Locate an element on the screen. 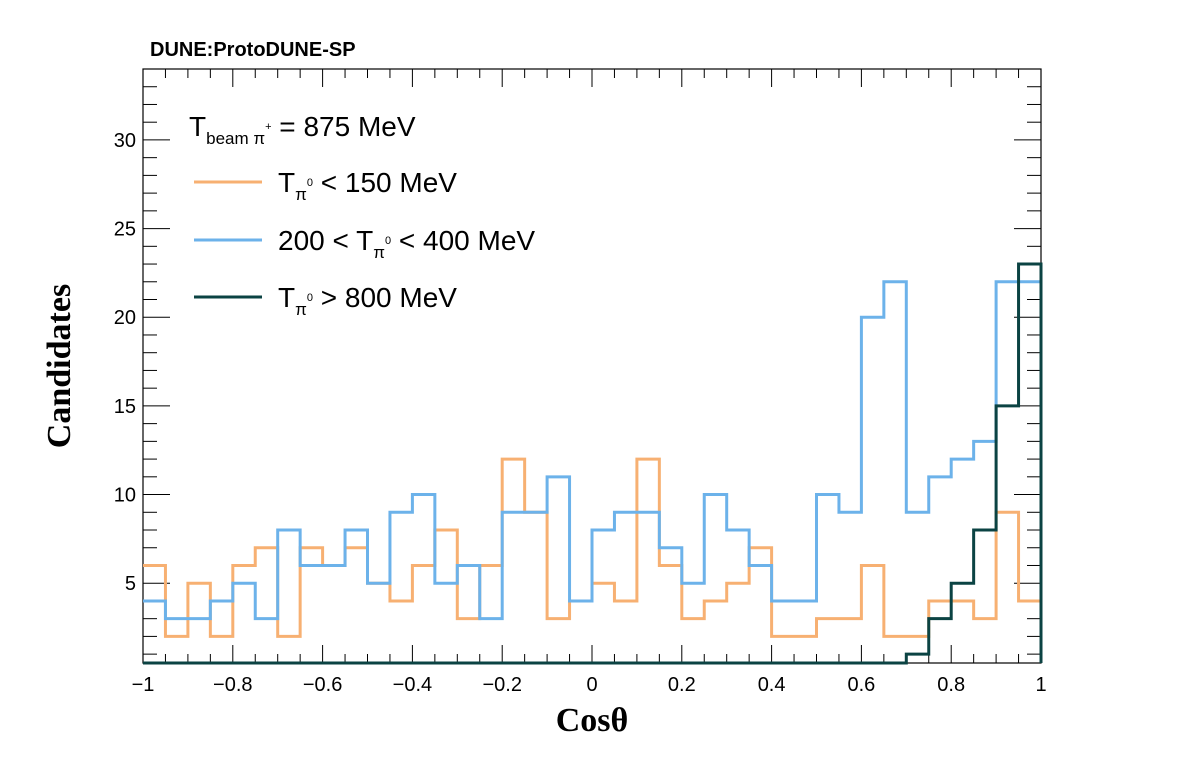 The width and height of the screenshot is (1196, 772). x-tick-label: −0.2 is located at coordinates (501, 685).